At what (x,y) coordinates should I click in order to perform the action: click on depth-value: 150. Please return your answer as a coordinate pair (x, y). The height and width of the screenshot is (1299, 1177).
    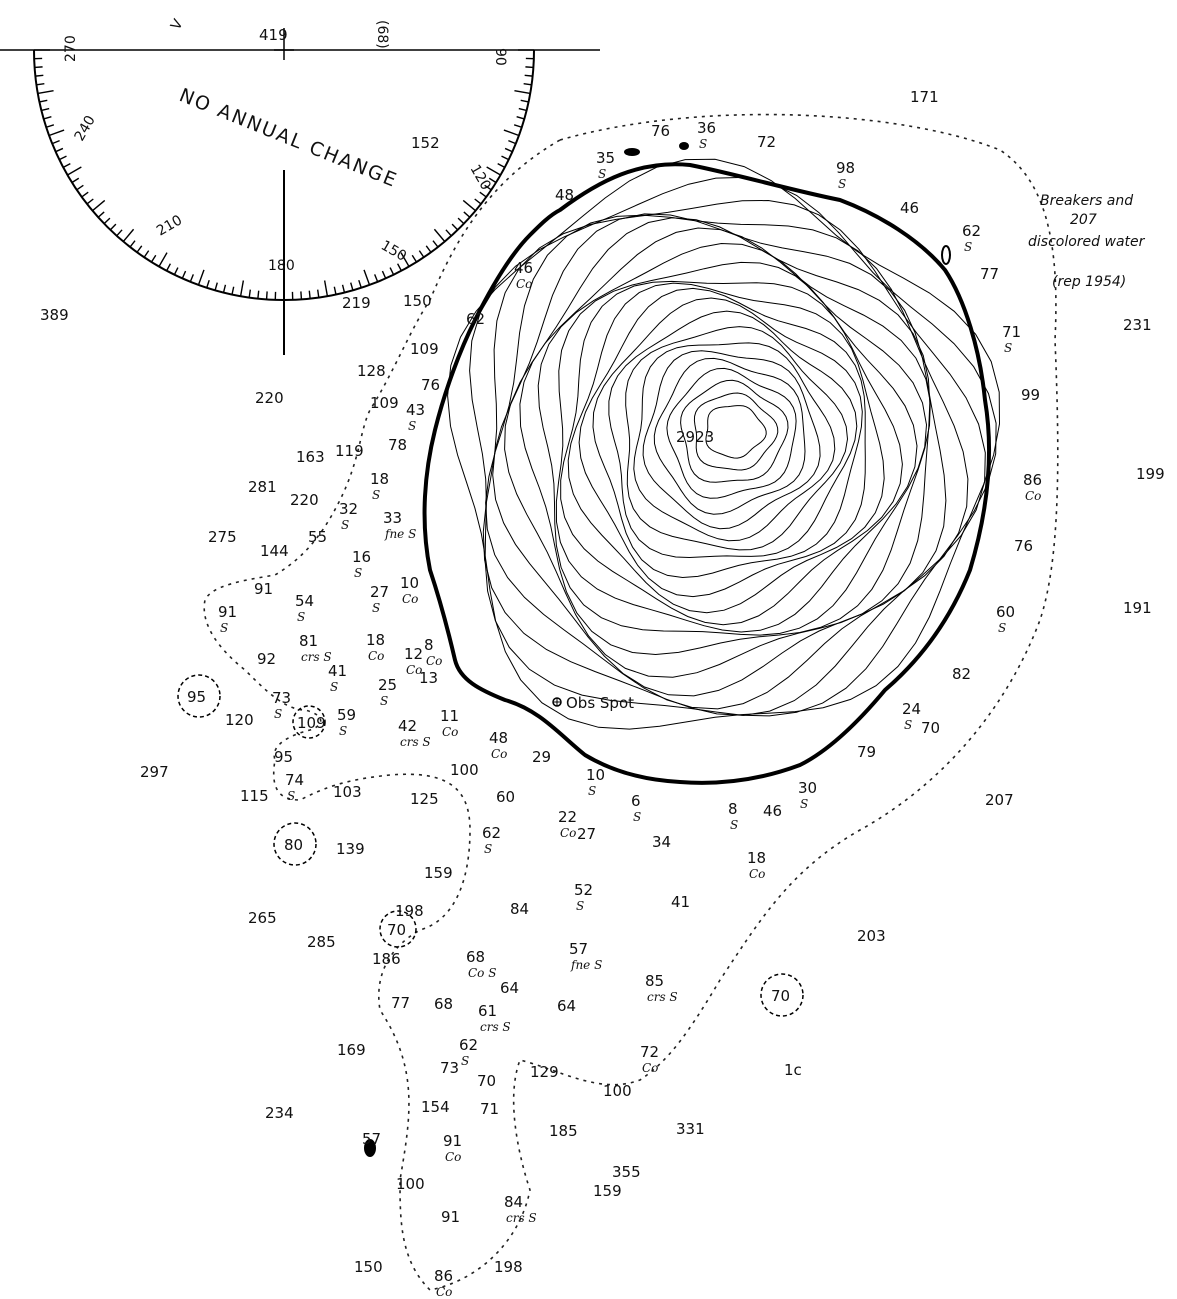
    Looking at the image, I should click on (368, 1267).